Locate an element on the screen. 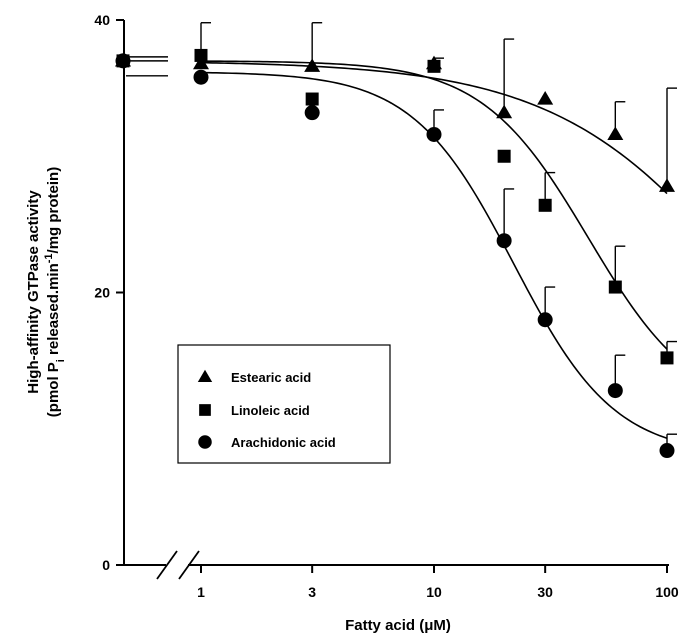 This screenshot has width=685, height=639. legend-marker-arachidonic-acid is located at coordinates (205, 442).